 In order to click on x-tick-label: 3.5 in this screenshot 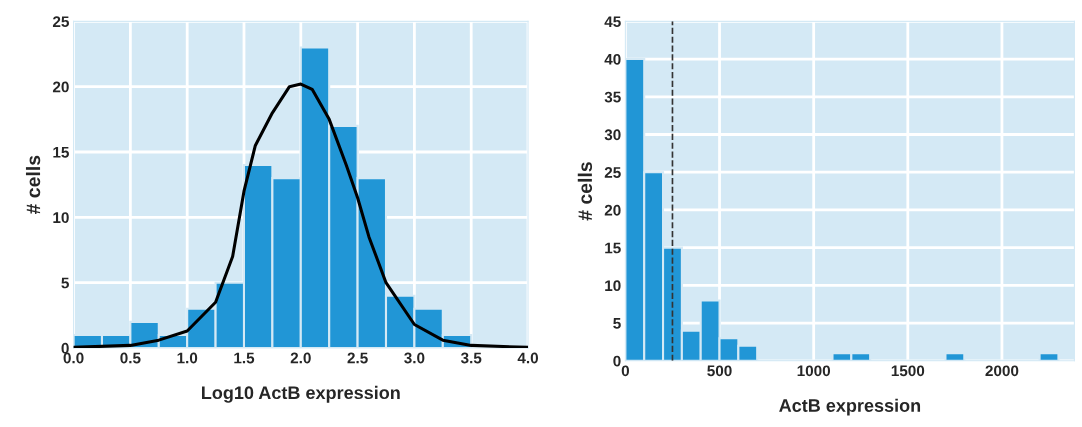, I will do `click(471, 358)`.